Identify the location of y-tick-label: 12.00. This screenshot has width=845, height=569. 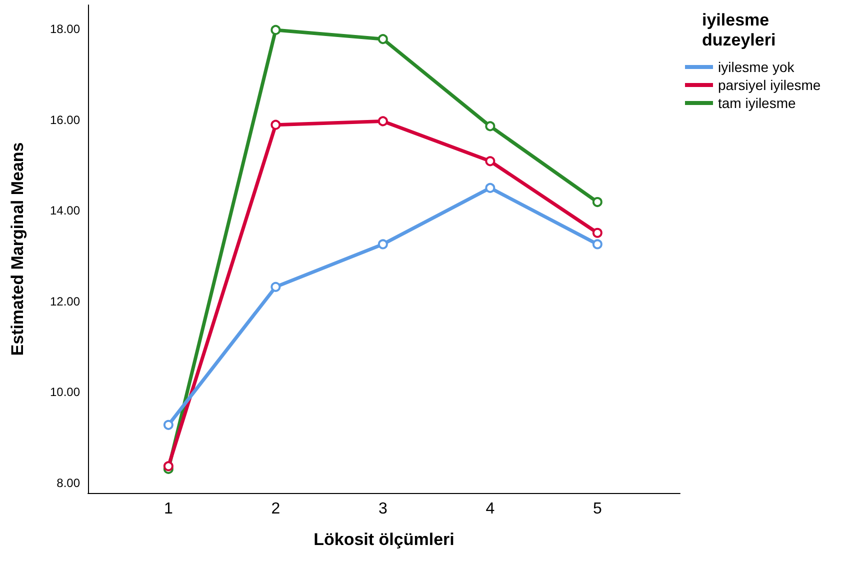
(65, 301).